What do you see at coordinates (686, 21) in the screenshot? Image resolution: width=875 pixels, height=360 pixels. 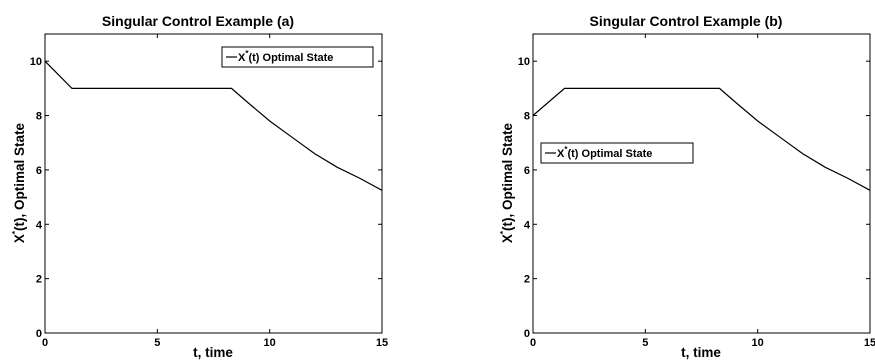 I see `chart-title-b: Singular Control Example (b)` at bounding box center [686, 21].